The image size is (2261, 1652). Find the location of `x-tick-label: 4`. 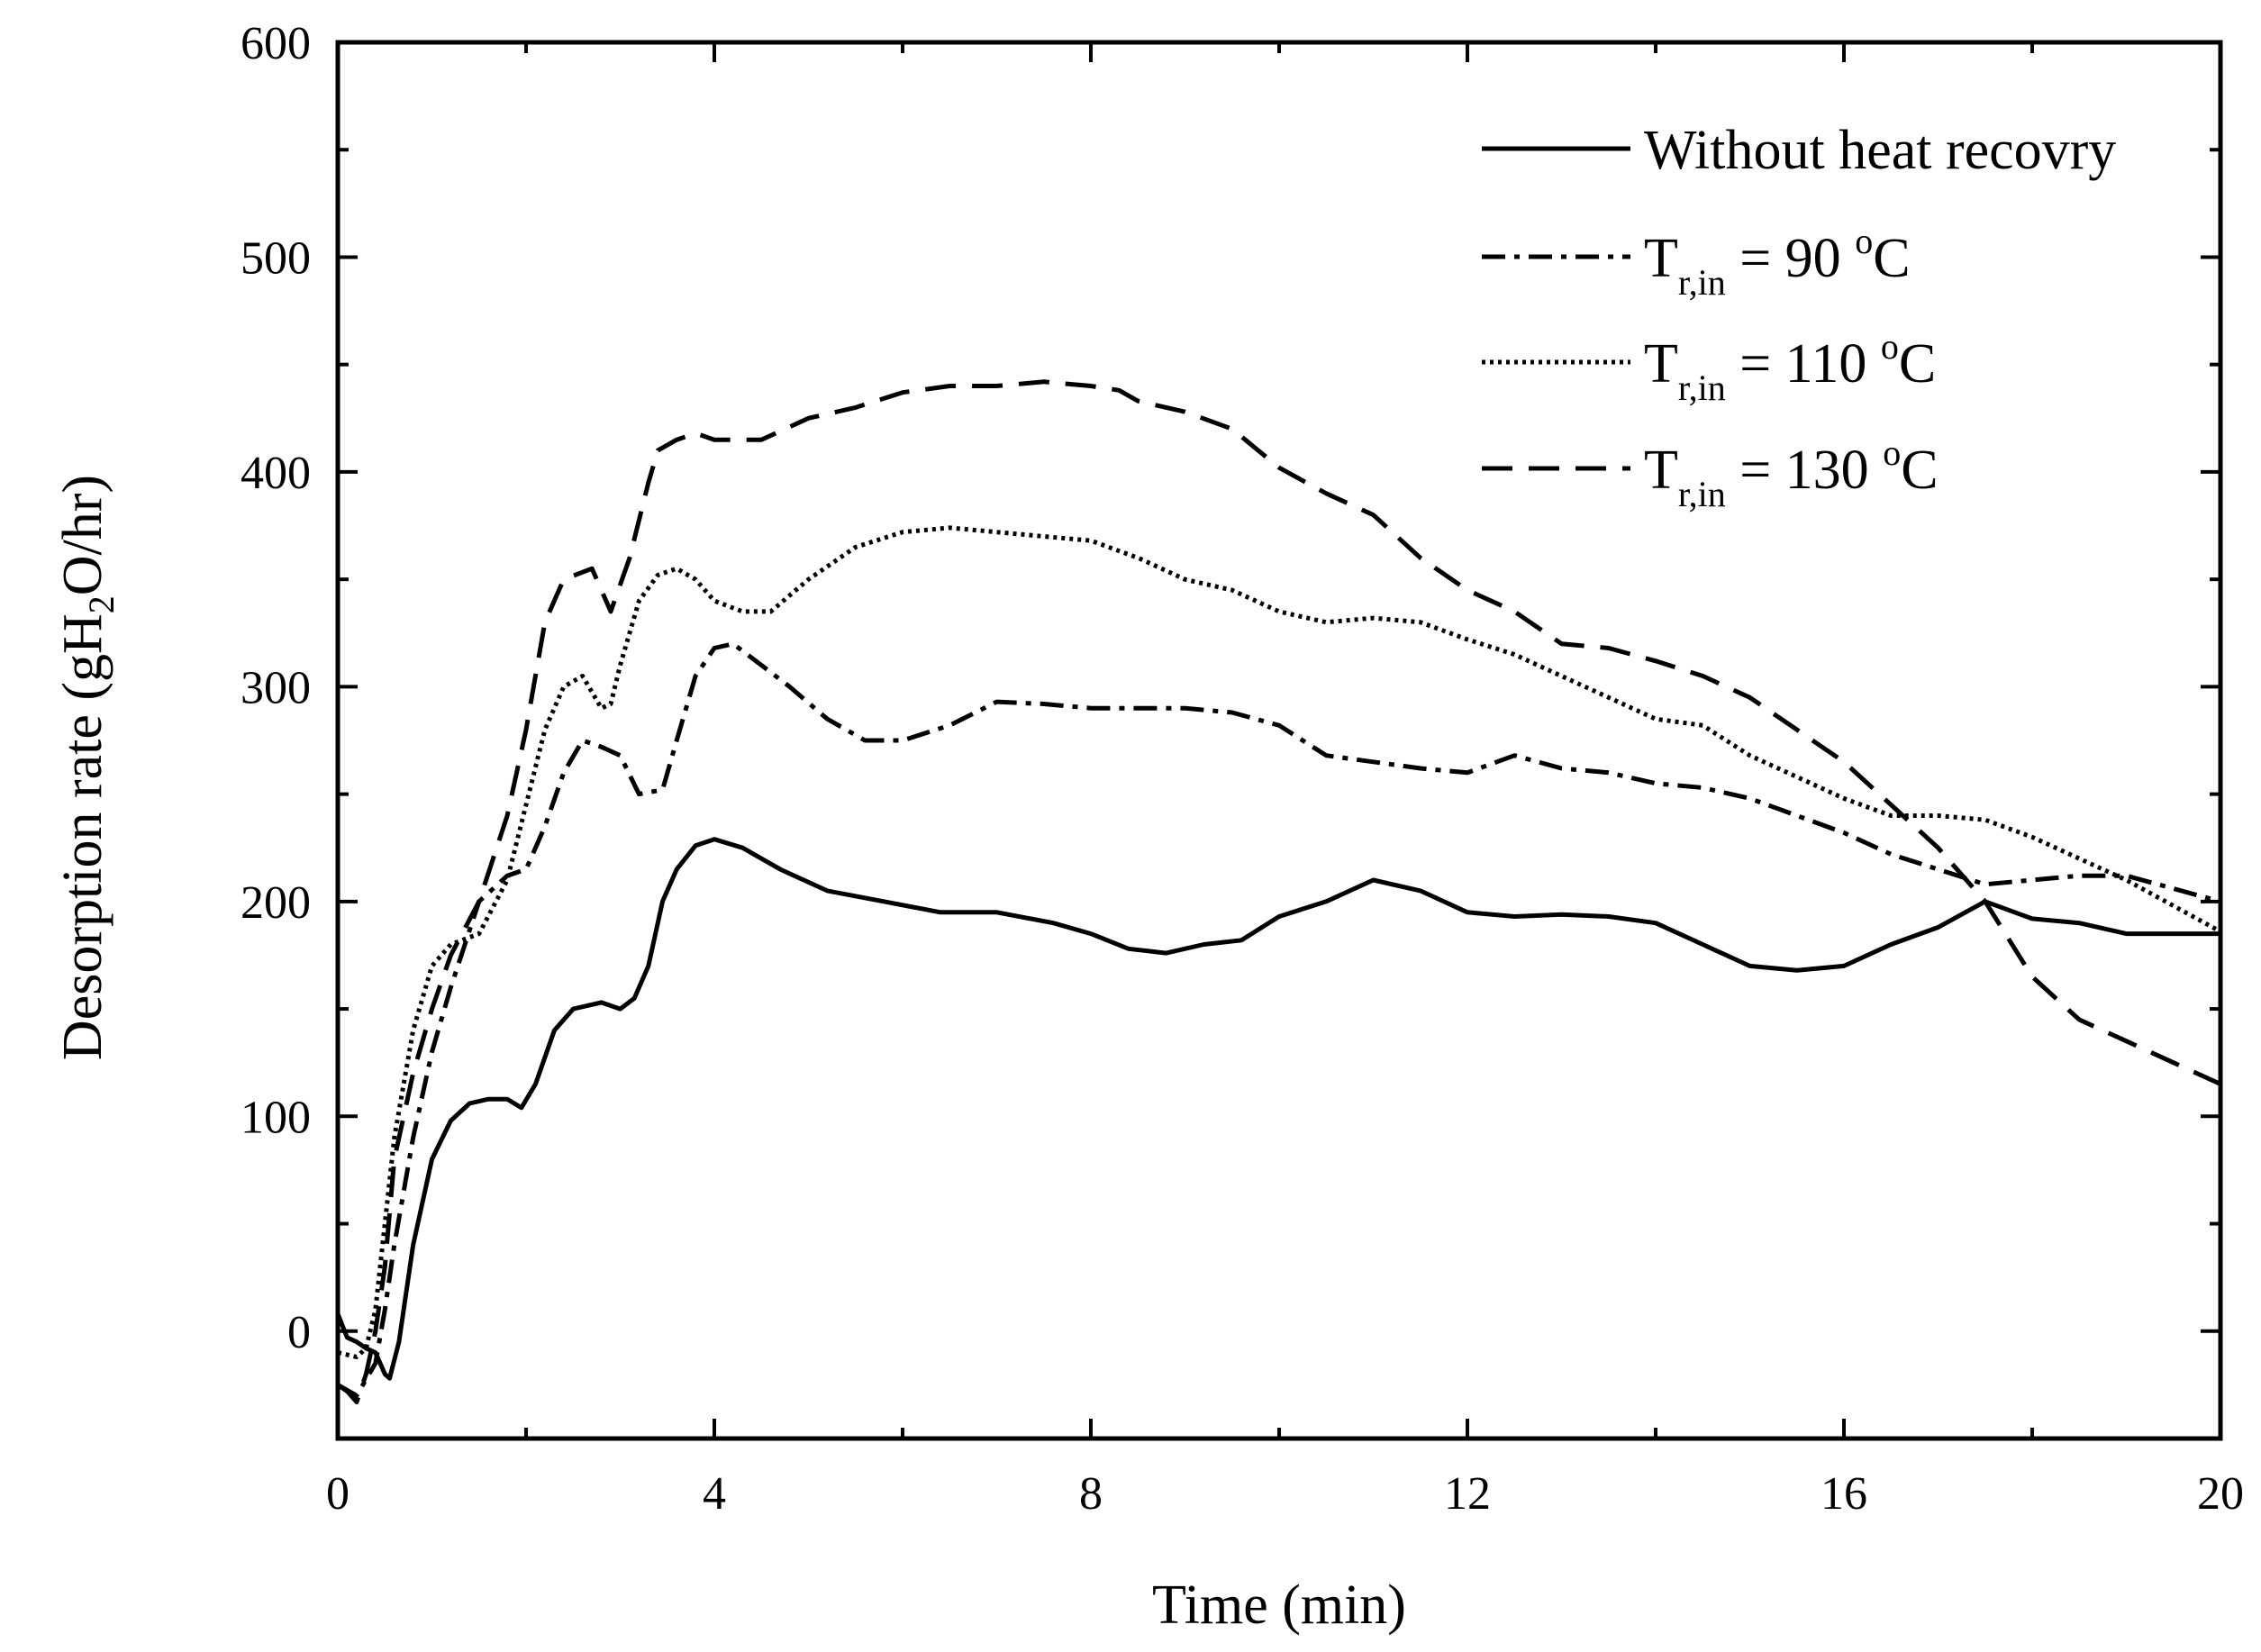

x-tick-label: 4 is located at coordinates (714, 1494).